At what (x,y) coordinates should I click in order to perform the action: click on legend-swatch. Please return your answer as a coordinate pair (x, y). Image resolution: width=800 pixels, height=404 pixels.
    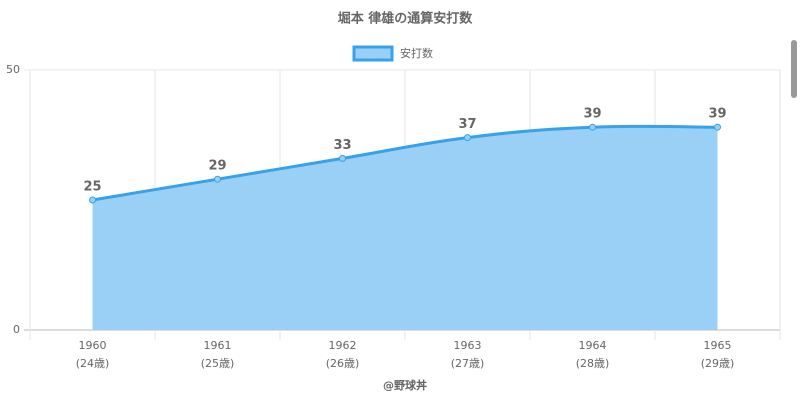
    Looking at the image, I should click on (373, 53).